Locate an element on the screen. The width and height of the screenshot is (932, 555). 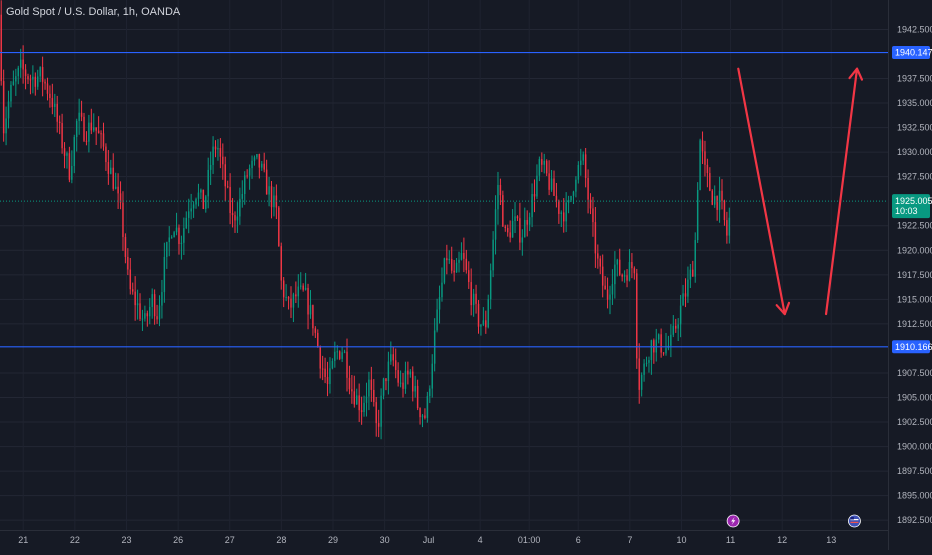
y-tick-label: 1942.500 is located at coordinates (914, 29).